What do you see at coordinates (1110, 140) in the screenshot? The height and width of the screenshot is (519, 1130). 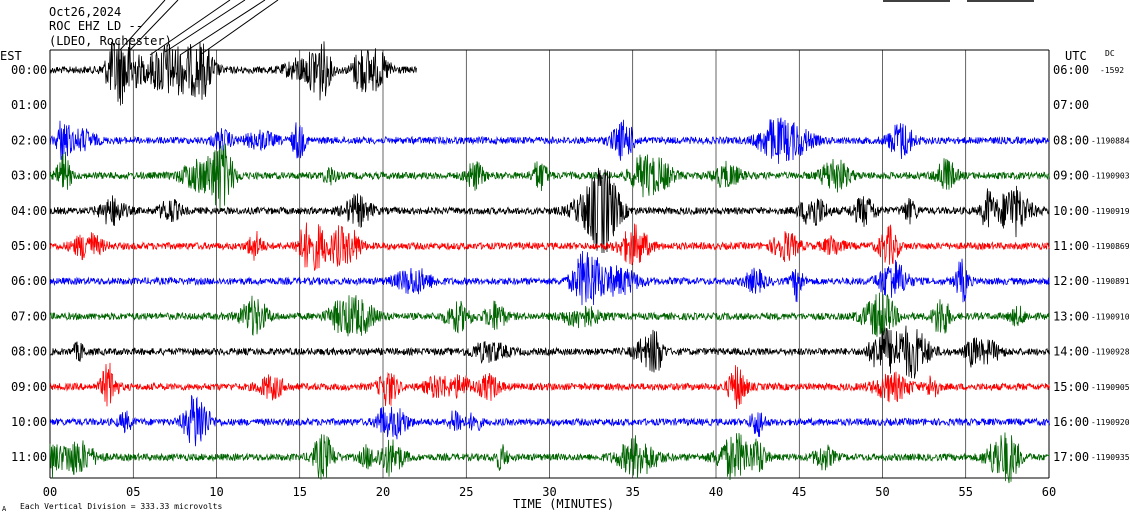 I see `row-dc-offset: -1190884` at bounding box center [1110, 140].